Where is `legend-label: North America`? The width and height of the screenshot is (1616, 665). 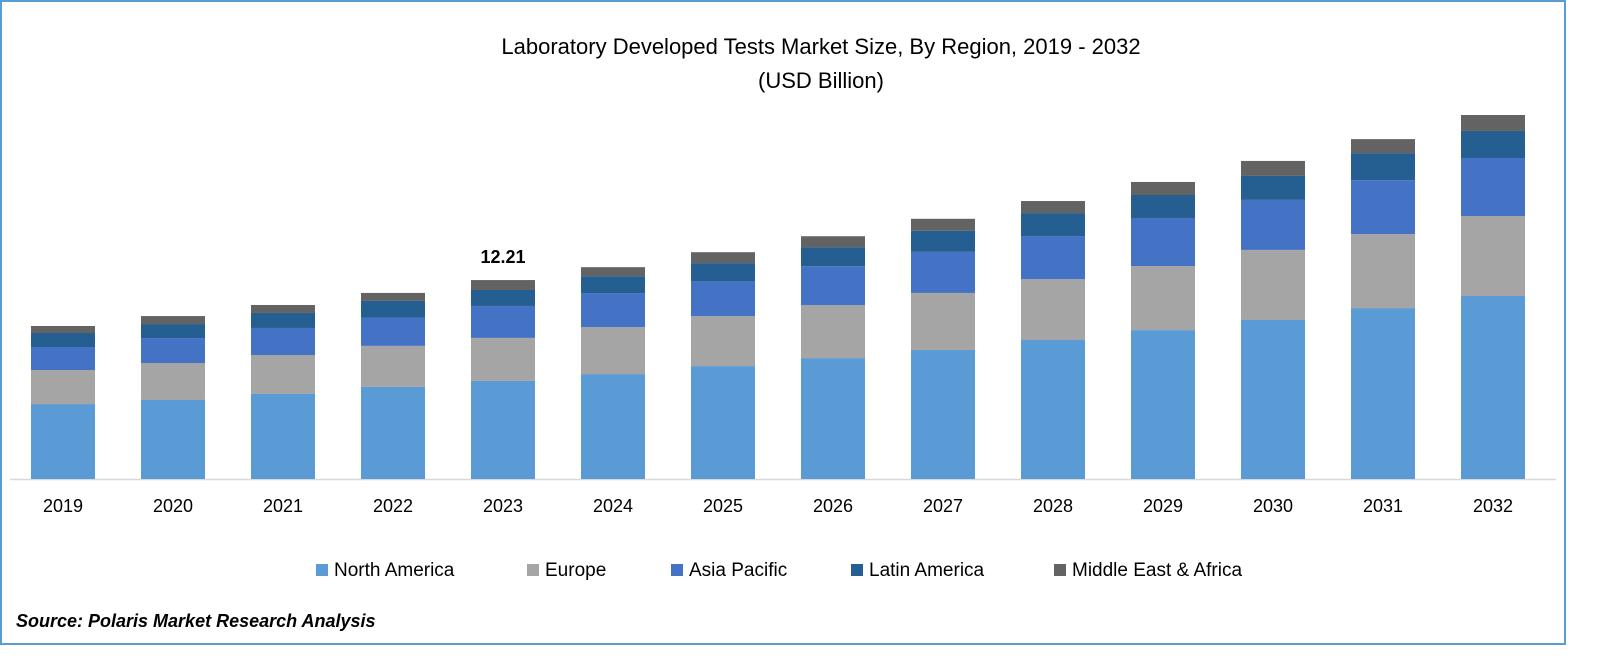
legend-label: North America is located at coordinates (394, 570).